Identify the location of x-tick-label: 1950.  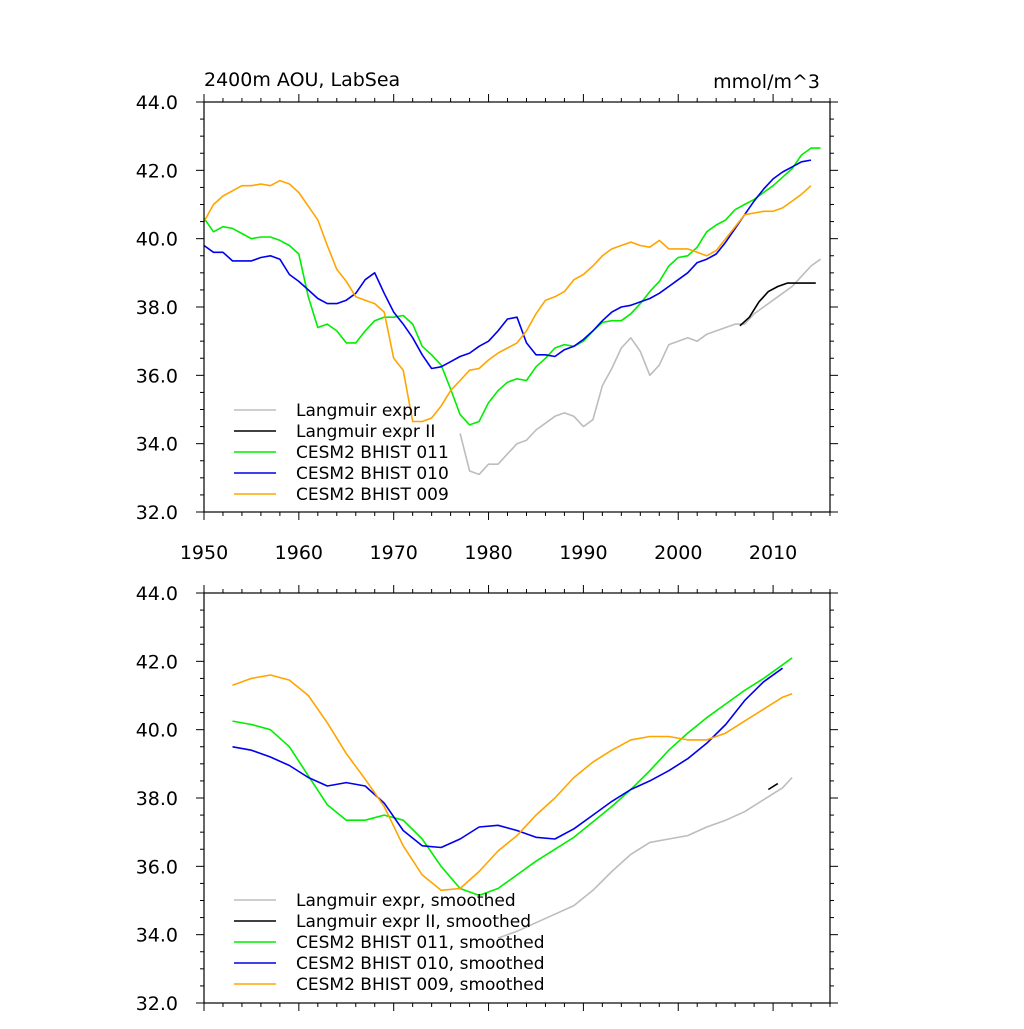
(204, 553).